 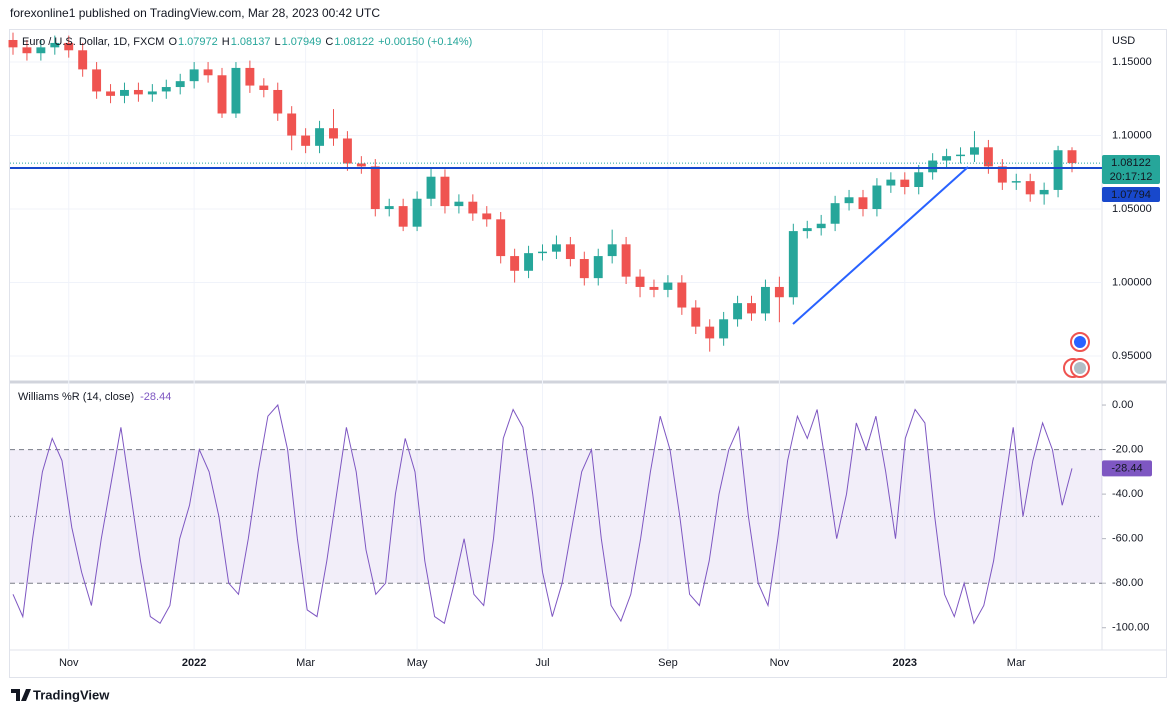 What do you see at coordinates (1131, 177) in the screenshot?
I see `countdown: 20:17:12` at bounding box center [1131, 177].